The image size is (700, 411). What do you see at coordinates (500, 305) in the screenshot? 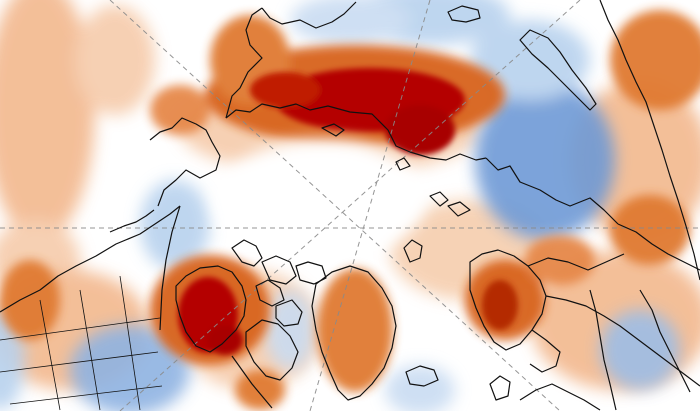
I see `anomaly-strong-warm-scandinavia` at bounding box center [500, 305].